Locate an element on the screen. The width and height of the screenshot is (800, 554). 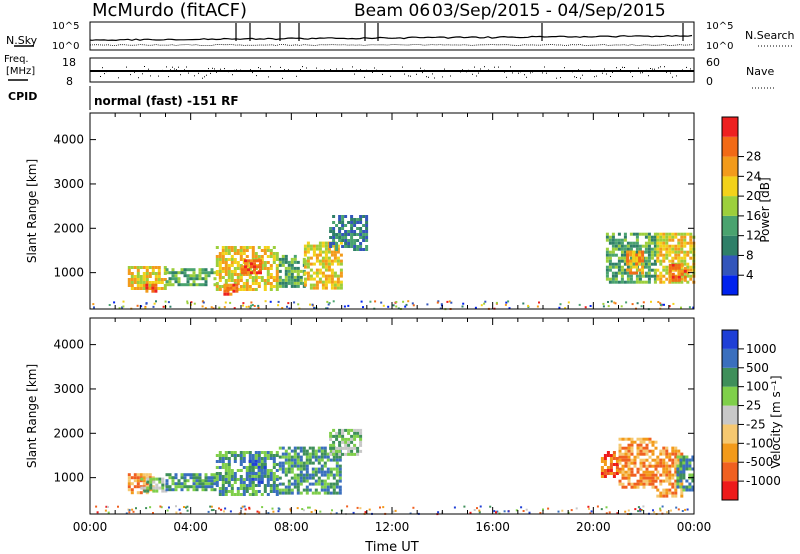
velocity-xtick-label: 20:00 is located at coordinates (593, 527).